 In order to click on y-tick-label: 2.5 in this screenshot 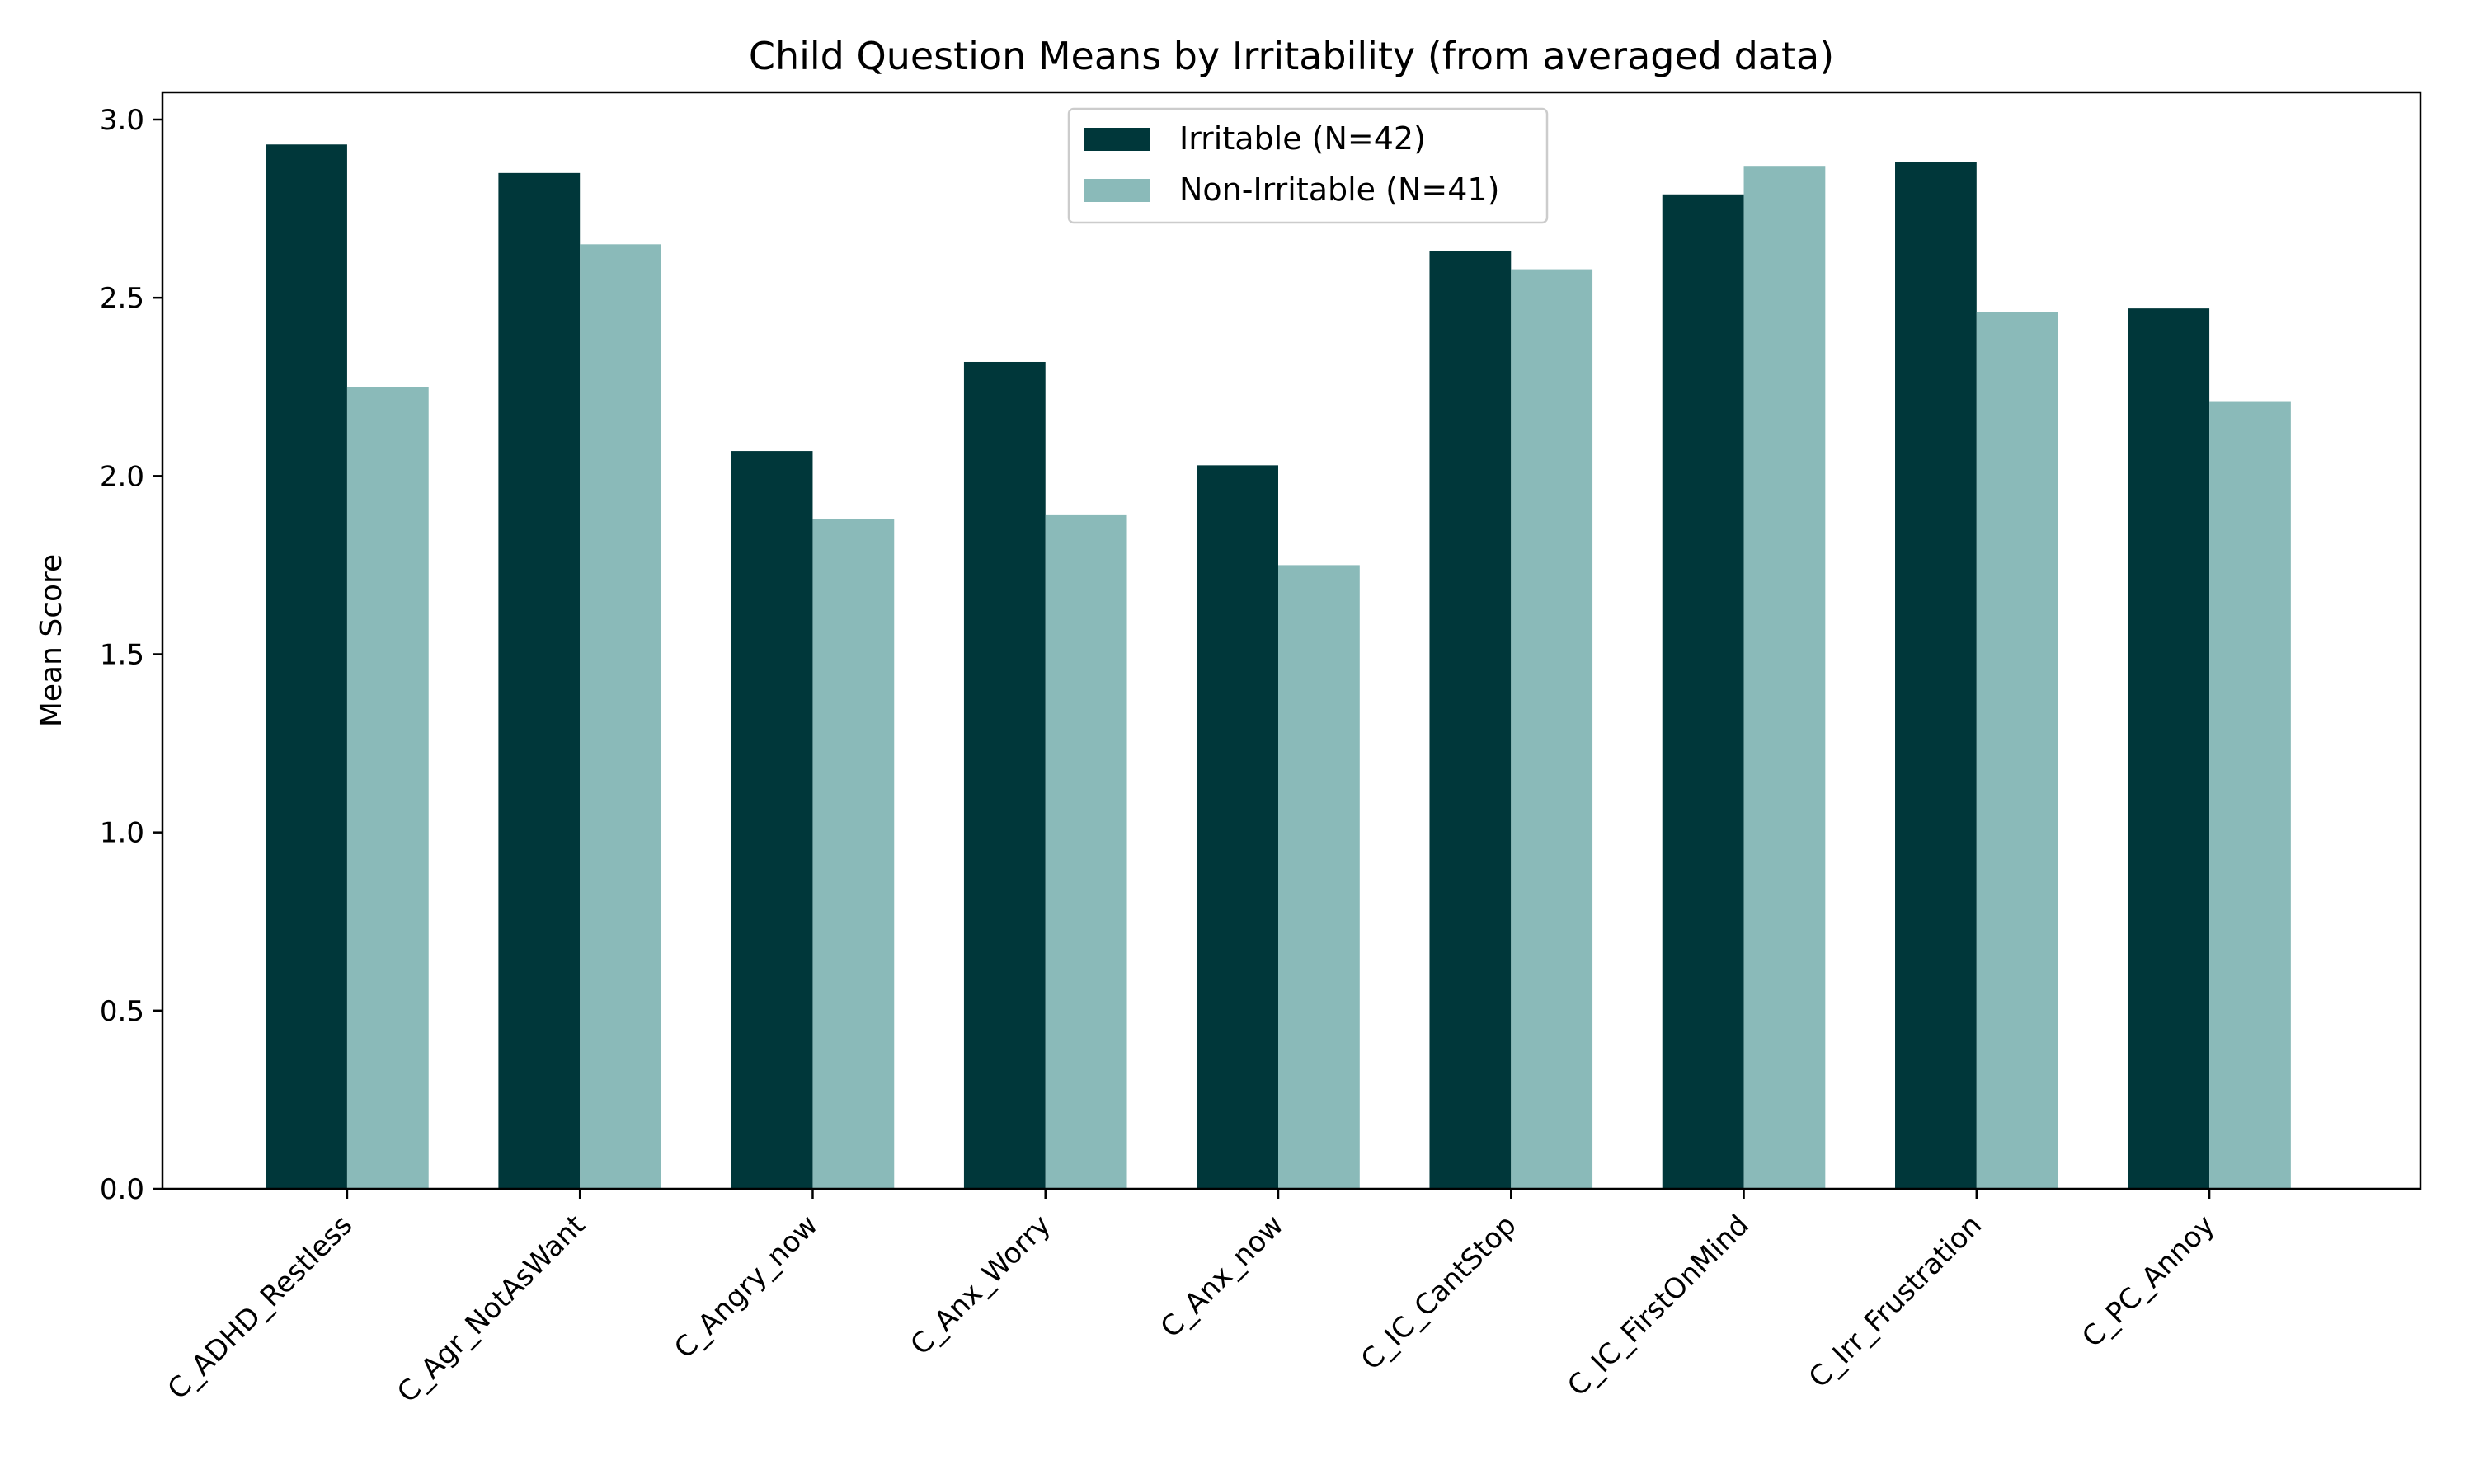, I will do `click(122, 298)`.